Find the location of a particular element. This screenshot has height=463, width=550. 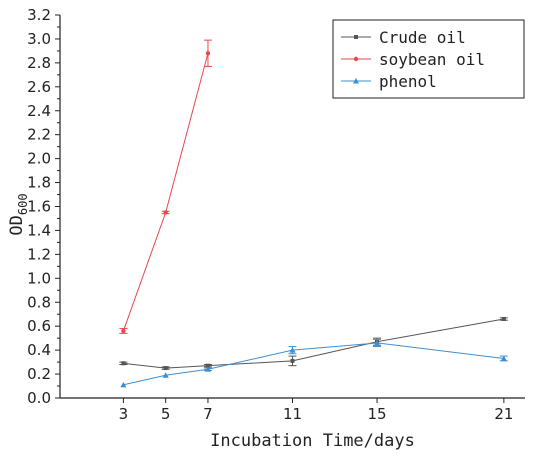

x-axis-title: Incubation Time/days is located at coordinates (312, 441).